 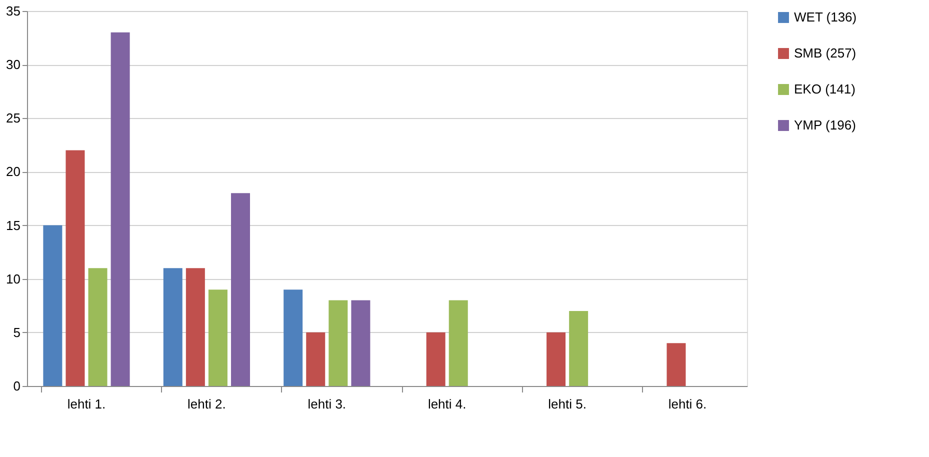 I want to click on y-tick-label: 25, so click(x=13, y=118).